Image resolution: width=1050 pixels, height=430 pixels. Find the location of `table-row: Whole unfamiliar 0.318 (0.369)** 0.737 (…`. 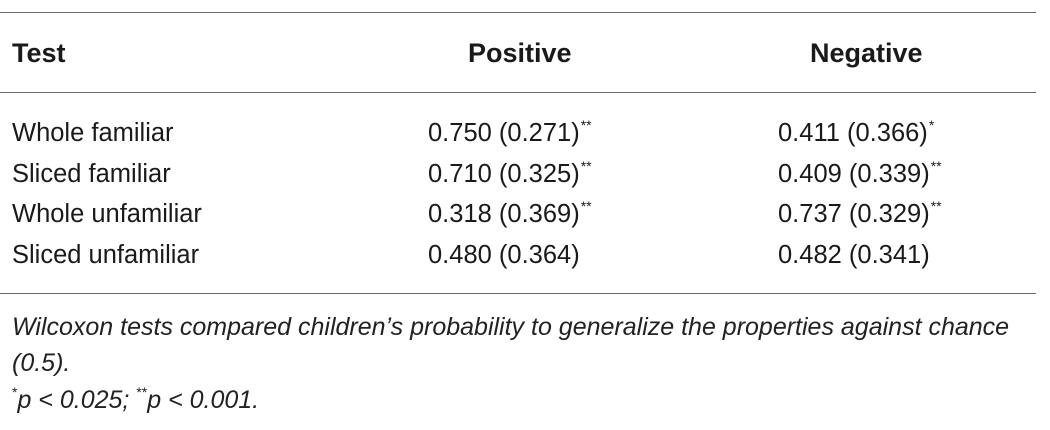

table-row: Whole unfamiliar 0.318 (0.369)** 0.737 (… is located at coordinates (518, 214).